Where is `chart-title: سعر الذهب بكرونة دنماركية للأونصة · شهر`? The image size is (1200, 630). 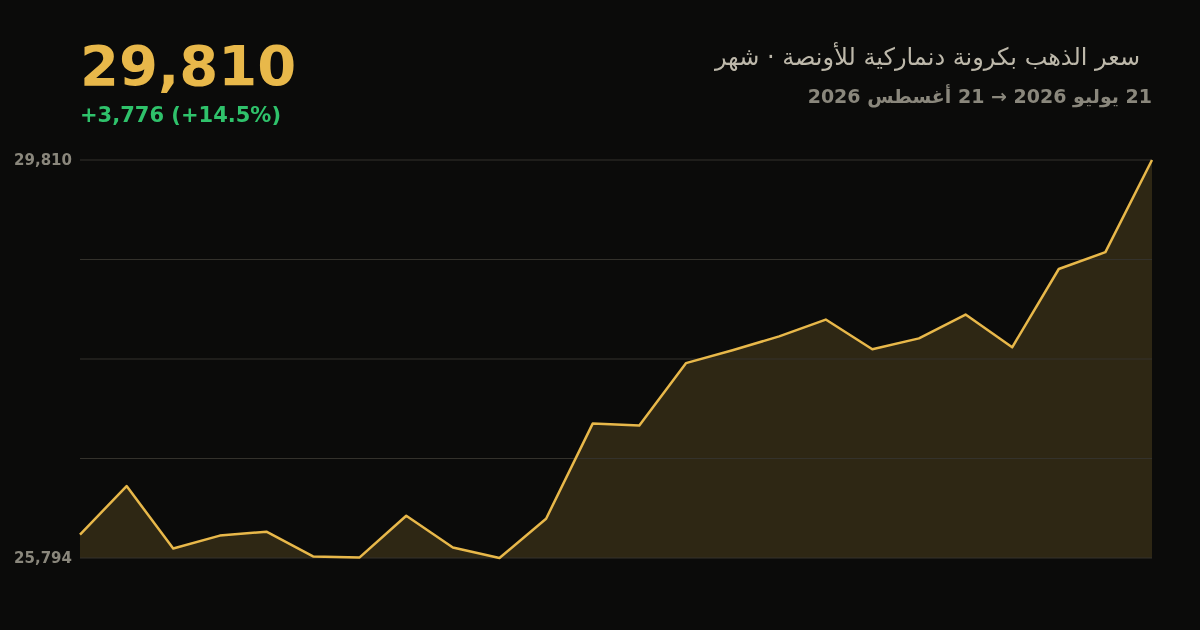 chart-title: سعر الذهب بكرونة دنماركية للأونصة · شهر is located at coordinates (926, 56).